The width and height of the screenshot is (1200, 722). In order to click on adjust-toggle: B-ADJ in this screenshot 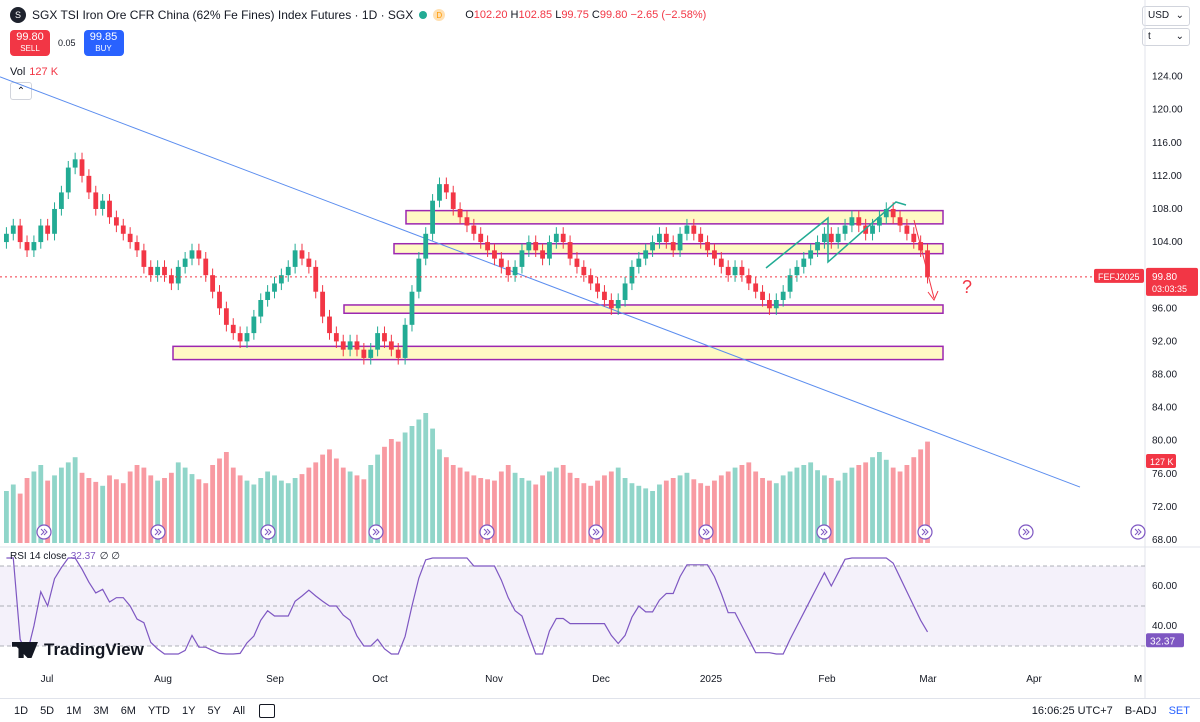, I will do `click(1140, 710)`.